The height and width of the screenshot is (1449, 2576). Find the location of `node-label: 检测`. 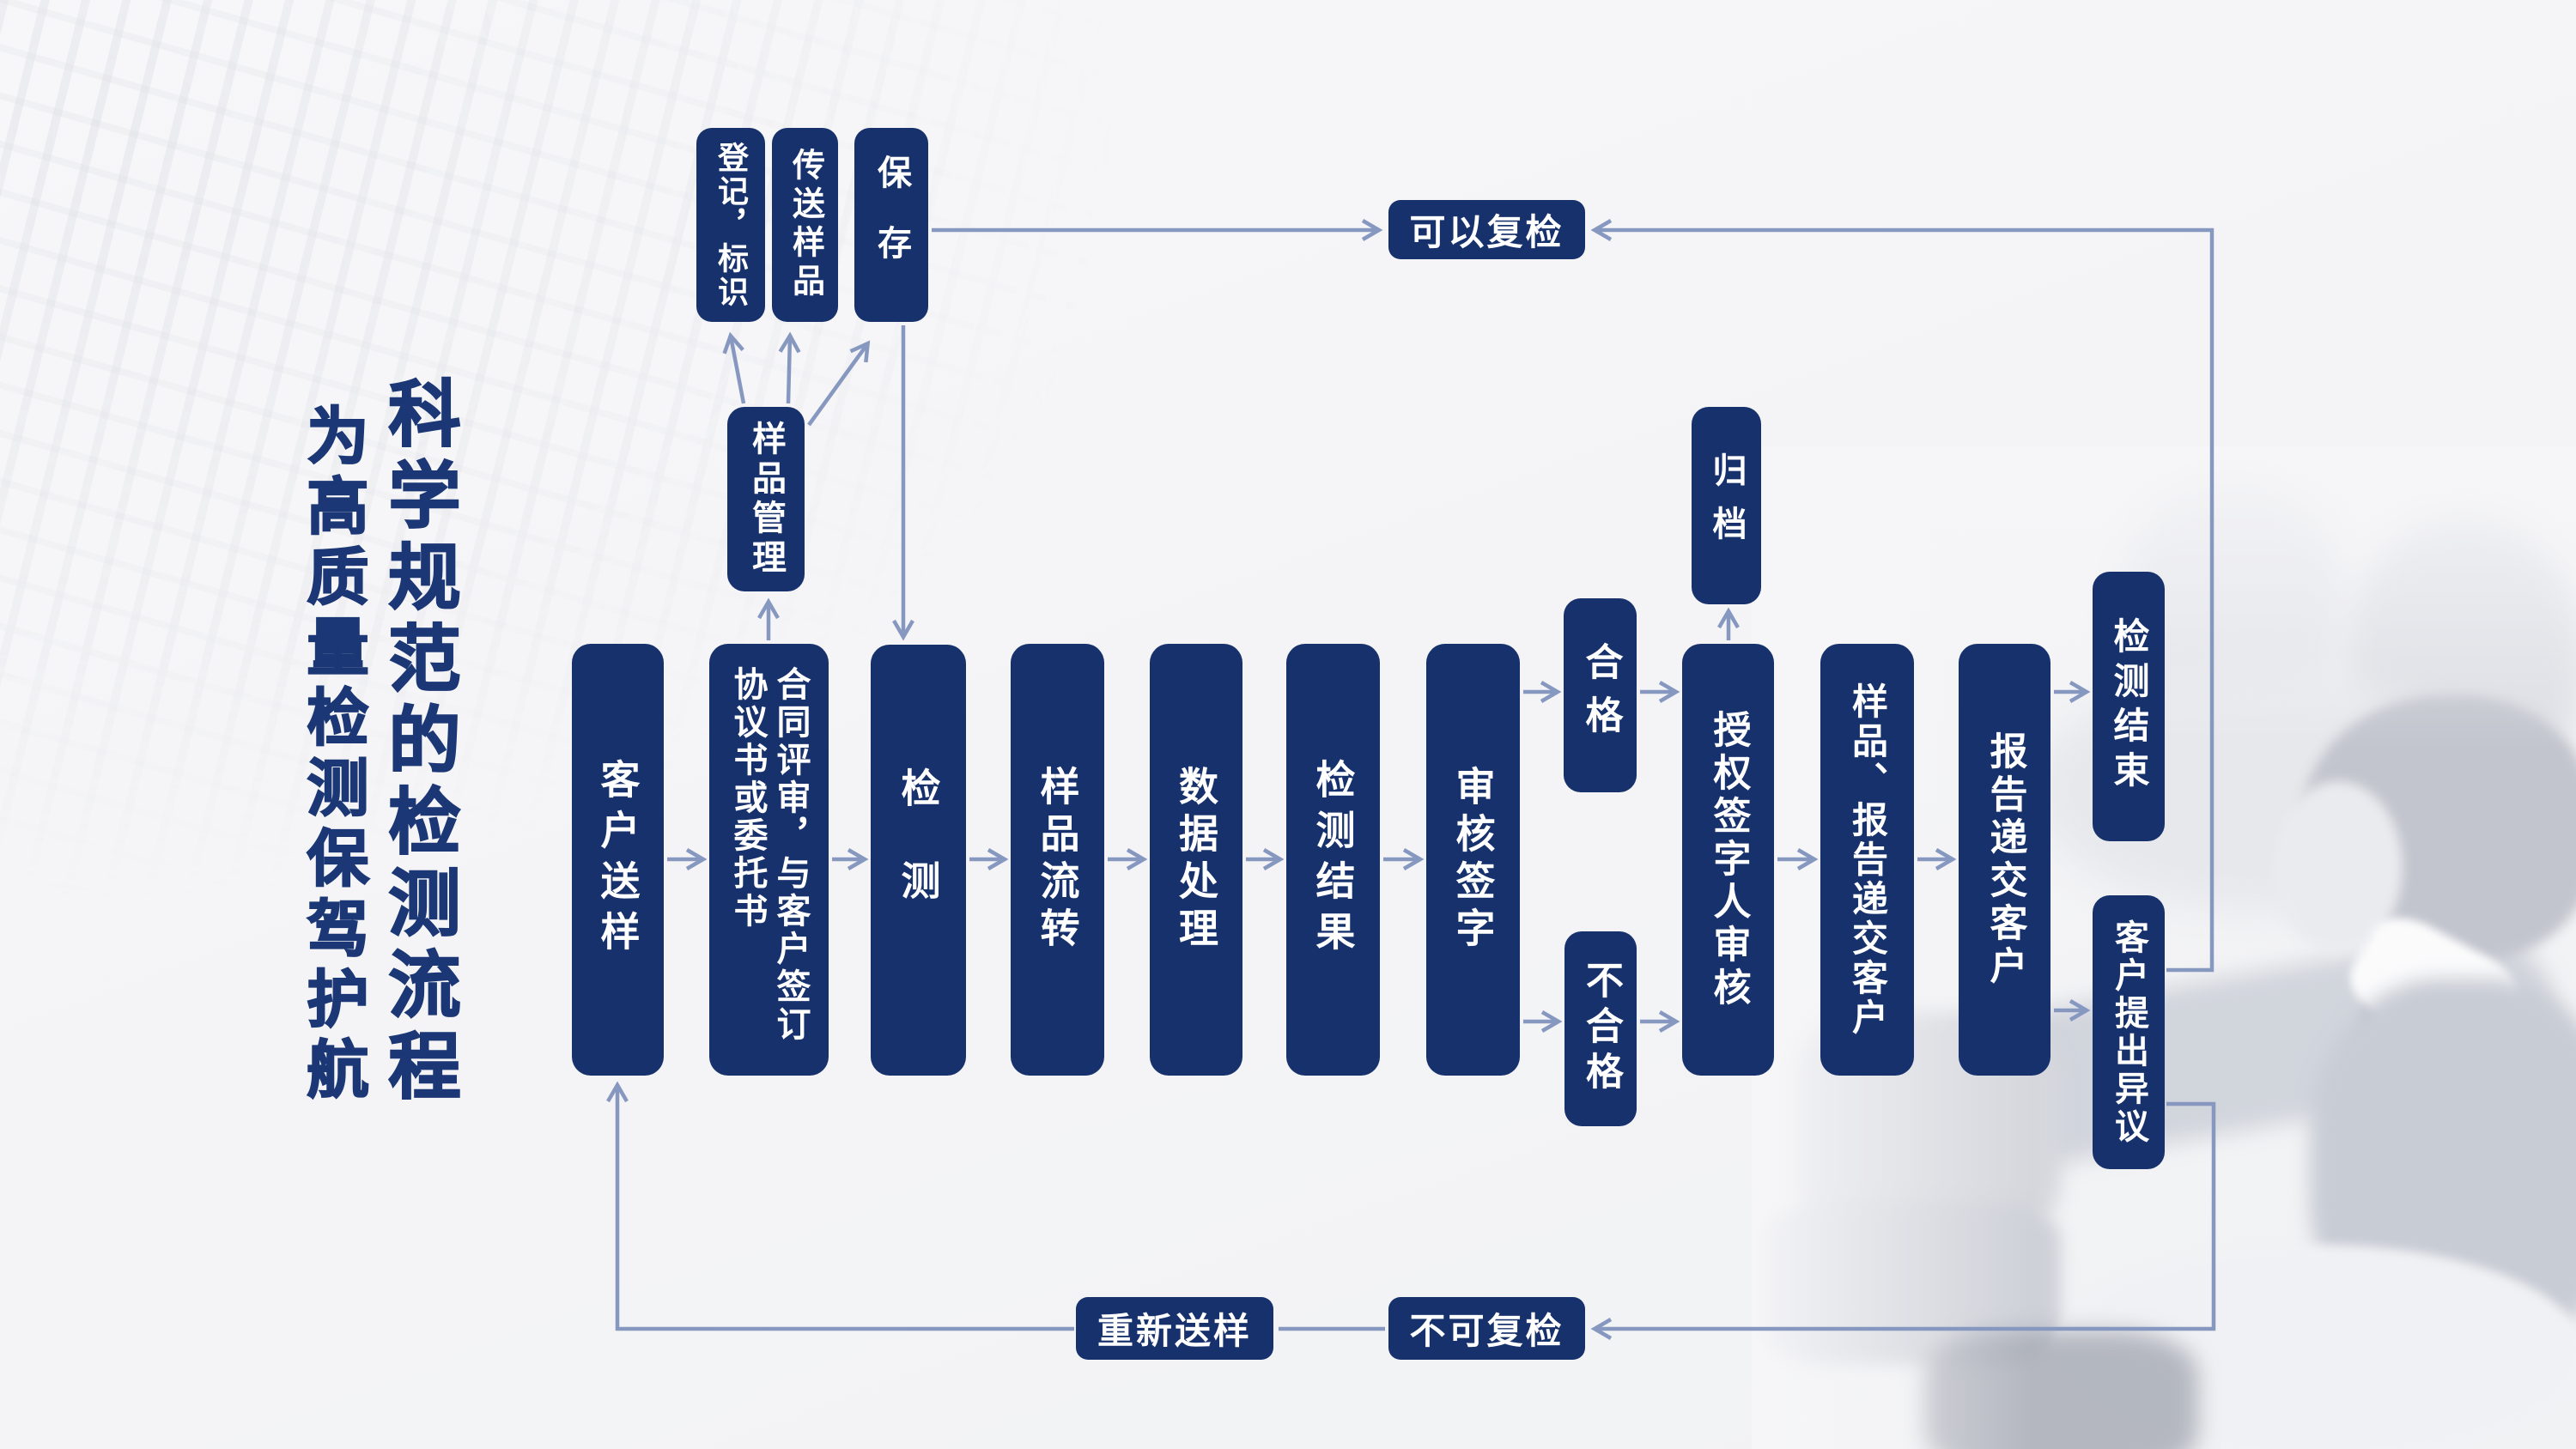

node-label: 检测 is located at coordinates (918, 860).